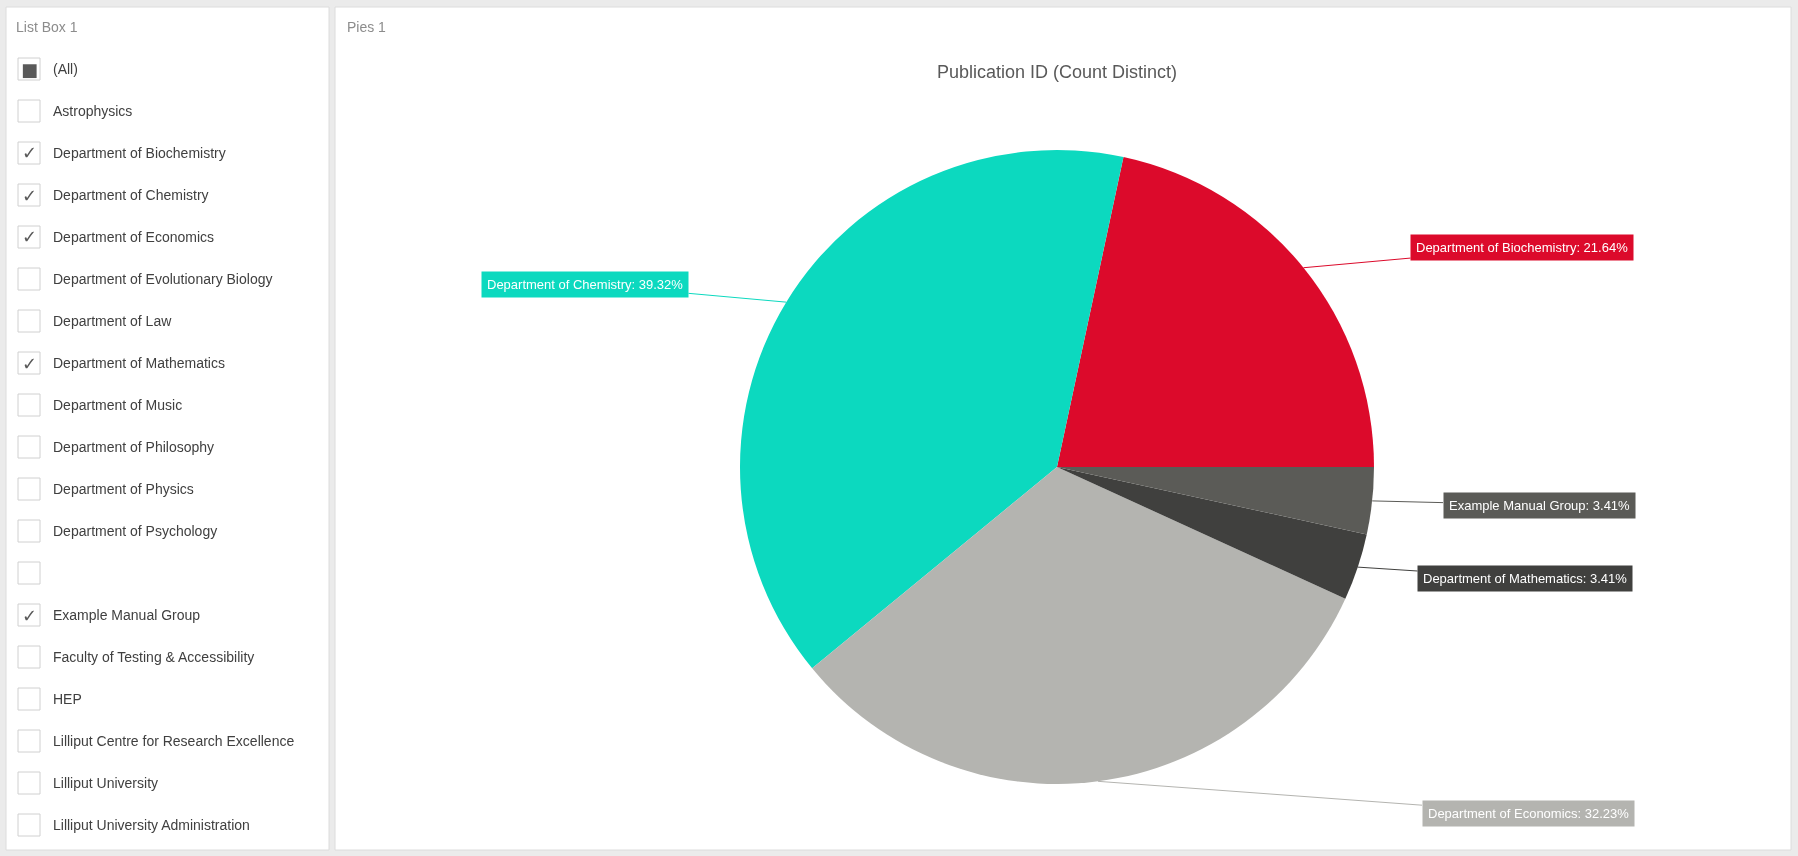 This screenshot has width=1798, height=856. What do you see at coordinates (139, 363) in the screenshot?
I see `category-label: Department of Mathematics` at bounding box center [139, 363].